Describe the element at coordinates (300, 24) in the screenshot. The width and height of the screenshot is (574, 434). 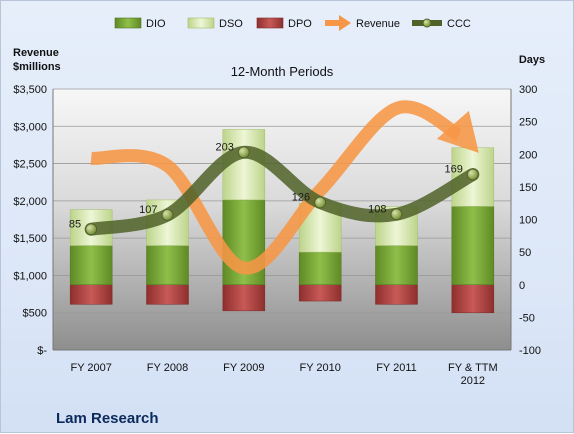
I see `legend-label: DPO` at that location.